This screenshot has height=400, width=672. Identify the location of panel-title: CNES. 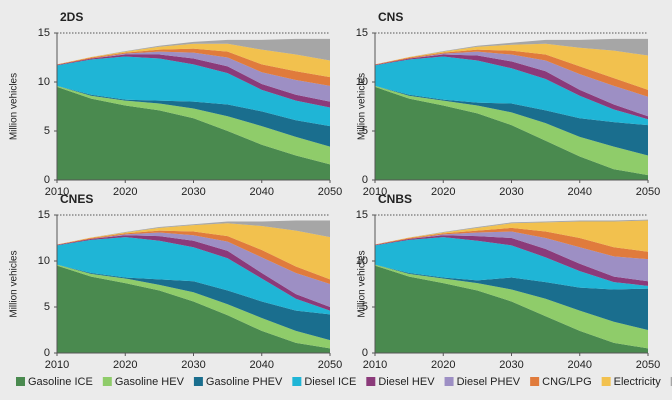
(76, 199).